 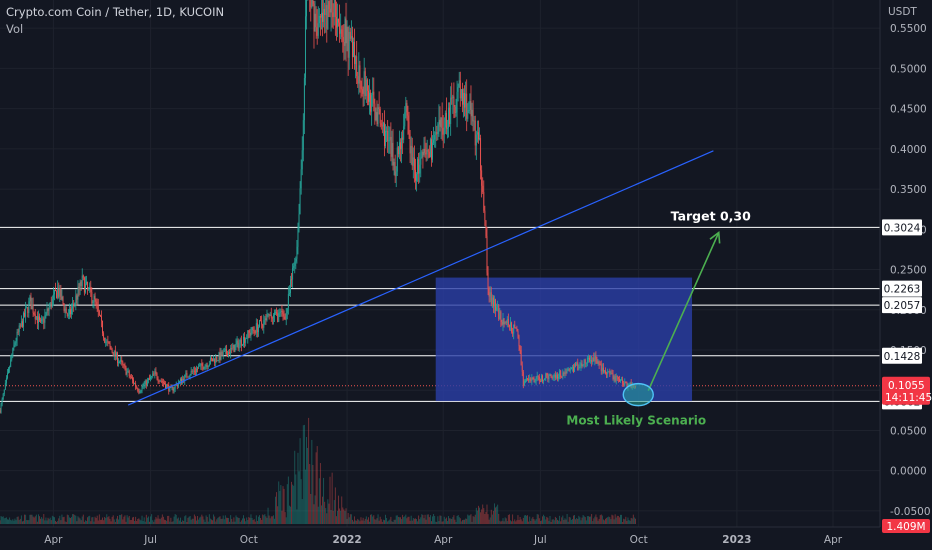 What do you see at coordinates (908, 190) in the screenshot?
I see `price-tick-label: 0.3500` at bounding box center [908, 190].